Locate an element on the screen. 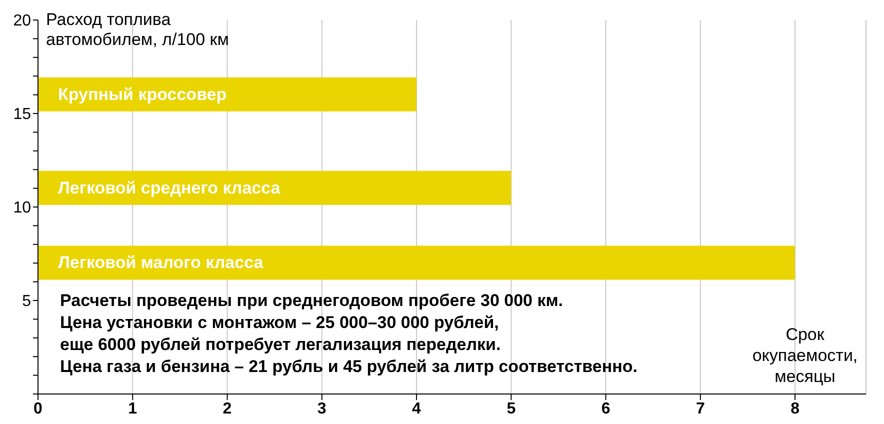 Image resolution: width=884 pixels, height=424 pixels. y-tick-label: 20 is located at coordinates (22, 21).